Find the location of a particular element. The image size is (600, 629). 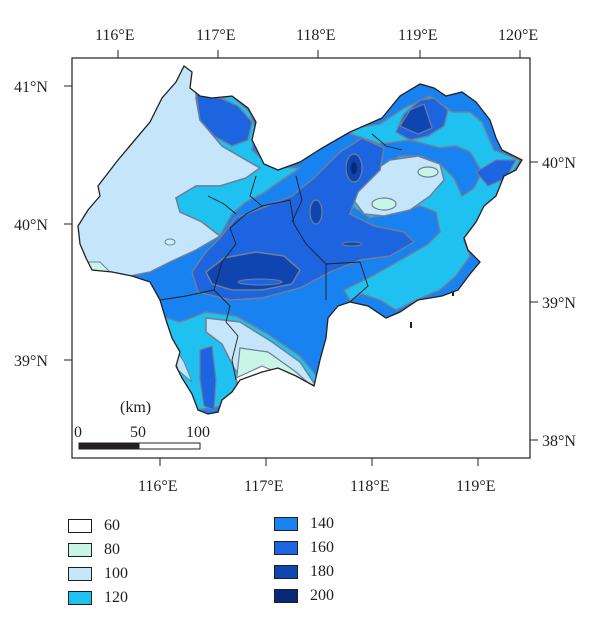

legend-label: 200 is located at coordinates (322, 595).